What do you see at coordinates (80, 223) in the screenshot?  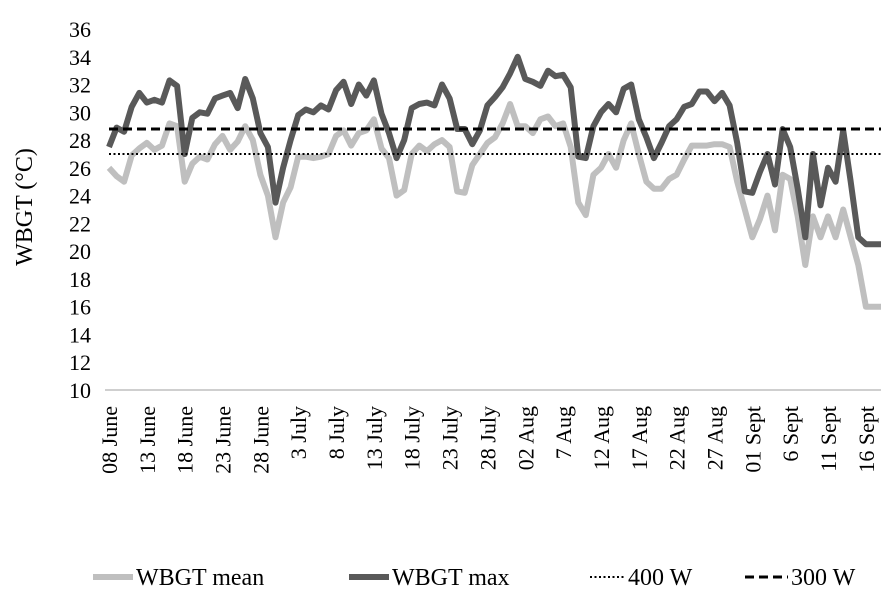 I see `y-tick-label: 22` at bounding box center [80, 223].